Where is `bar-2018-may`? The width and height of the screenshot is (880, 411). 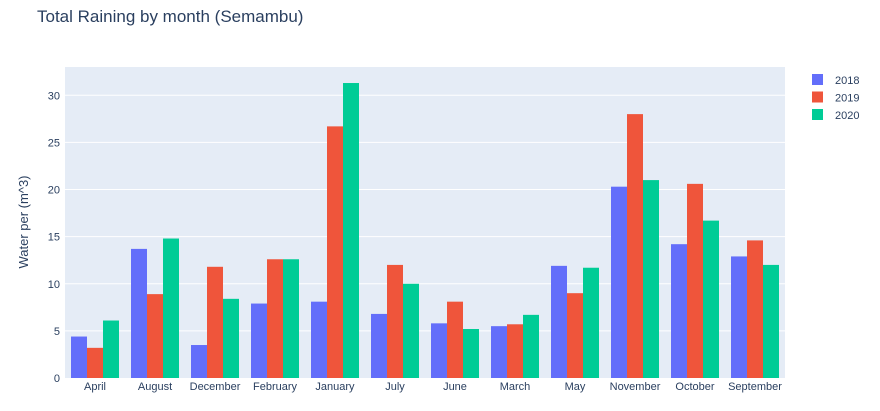
bar-2018-may is located at coordinates (559, 321).